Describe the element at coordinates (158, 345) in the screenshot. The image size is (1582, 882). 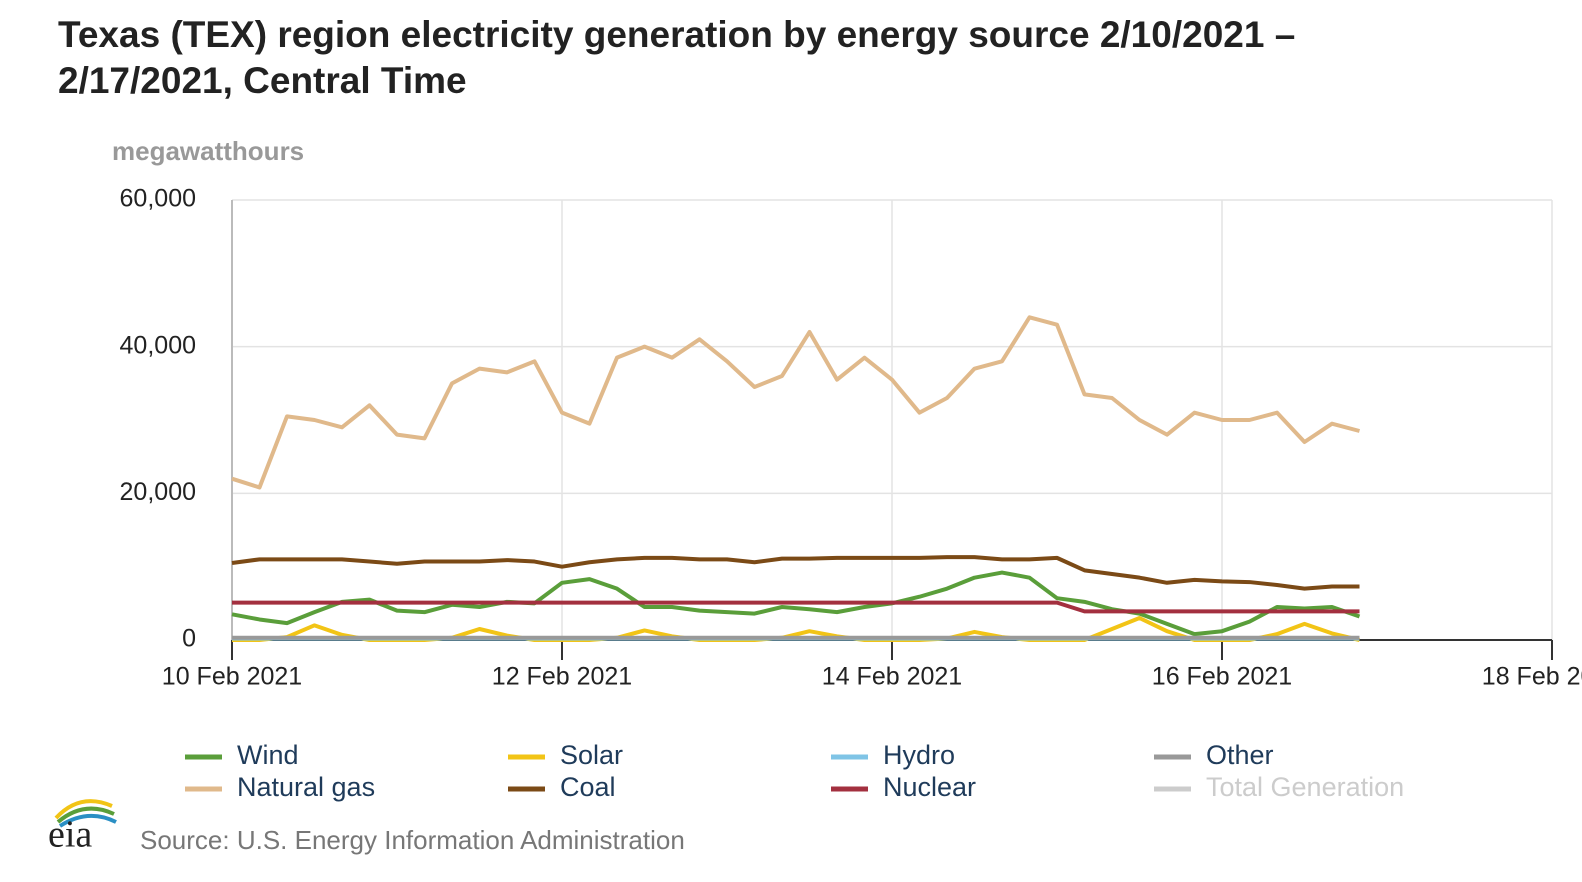
I see `y-tick-label: 40,000` at that location.